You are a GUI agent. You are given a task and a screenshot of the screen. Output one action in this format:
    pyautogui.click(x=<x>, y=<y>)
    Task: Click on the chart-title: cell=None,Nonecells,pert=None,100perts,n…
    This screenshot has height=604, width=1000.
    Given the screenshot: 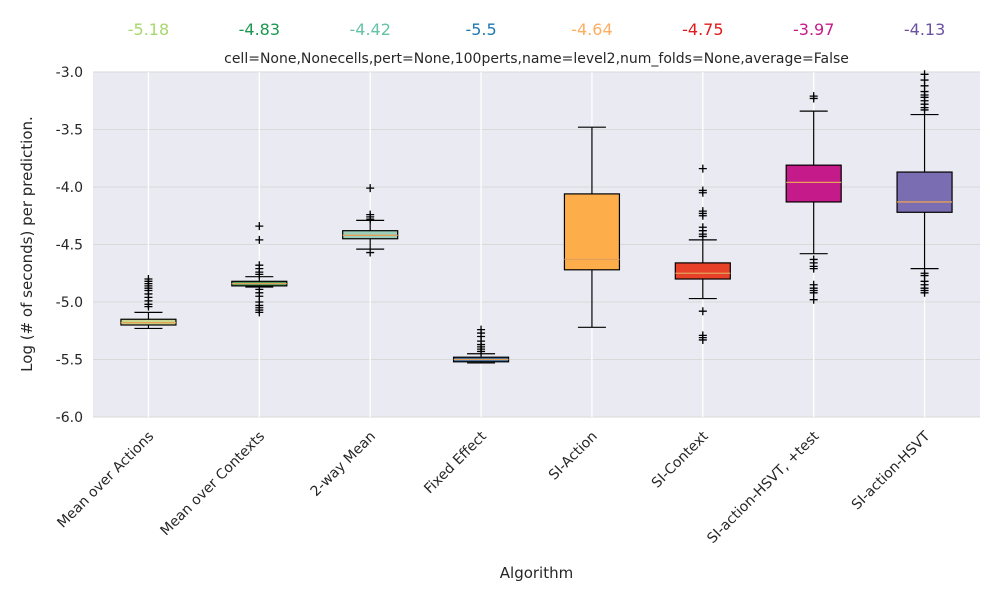 What is the action you would take?
    pyautogui.click(x=536, y=59)
    